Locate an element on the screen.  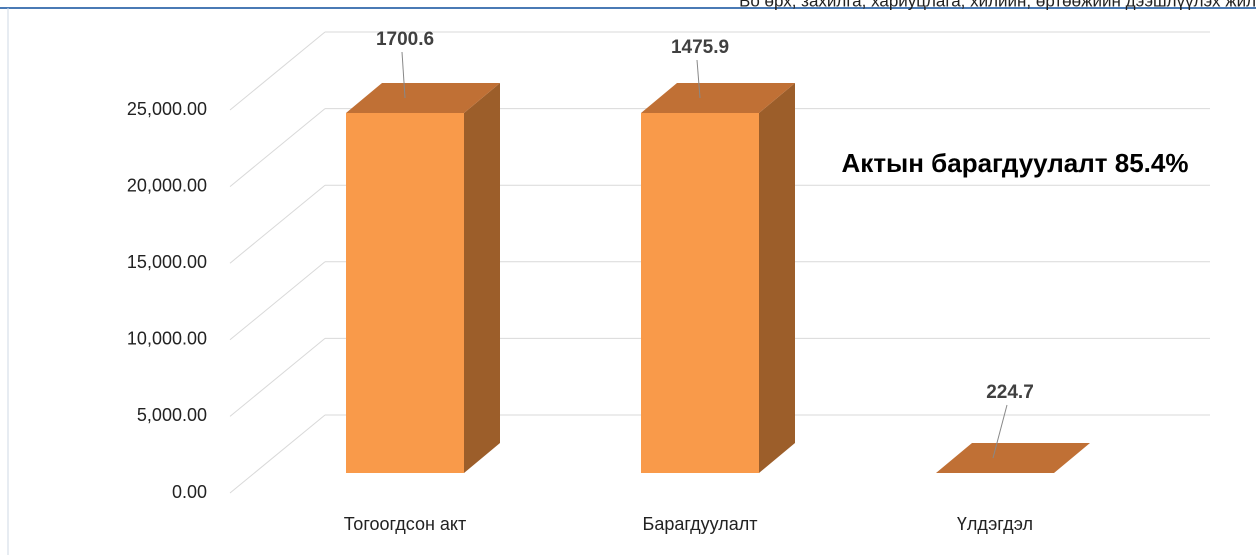
y-tick-label: 5,000.00 is located at coordinates (172, 415).